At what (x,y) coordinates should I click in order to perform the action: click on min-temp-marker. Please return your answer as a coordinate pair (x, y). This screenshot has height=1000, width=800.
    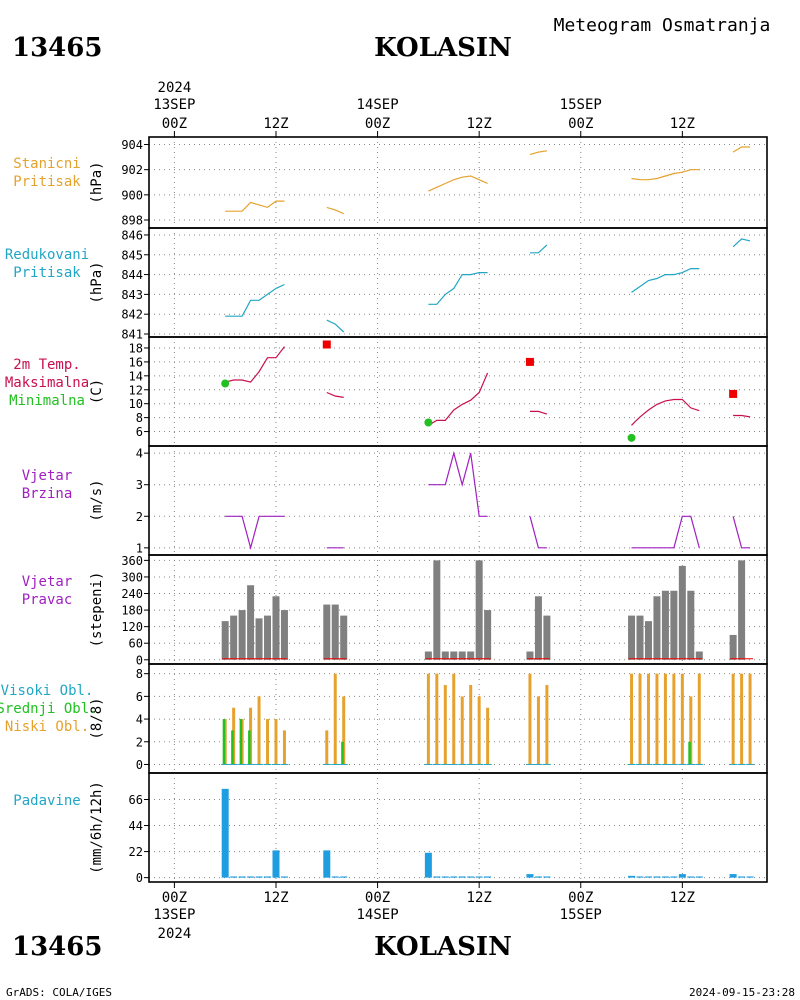
    Looking at the image, I should click on (225, 383).